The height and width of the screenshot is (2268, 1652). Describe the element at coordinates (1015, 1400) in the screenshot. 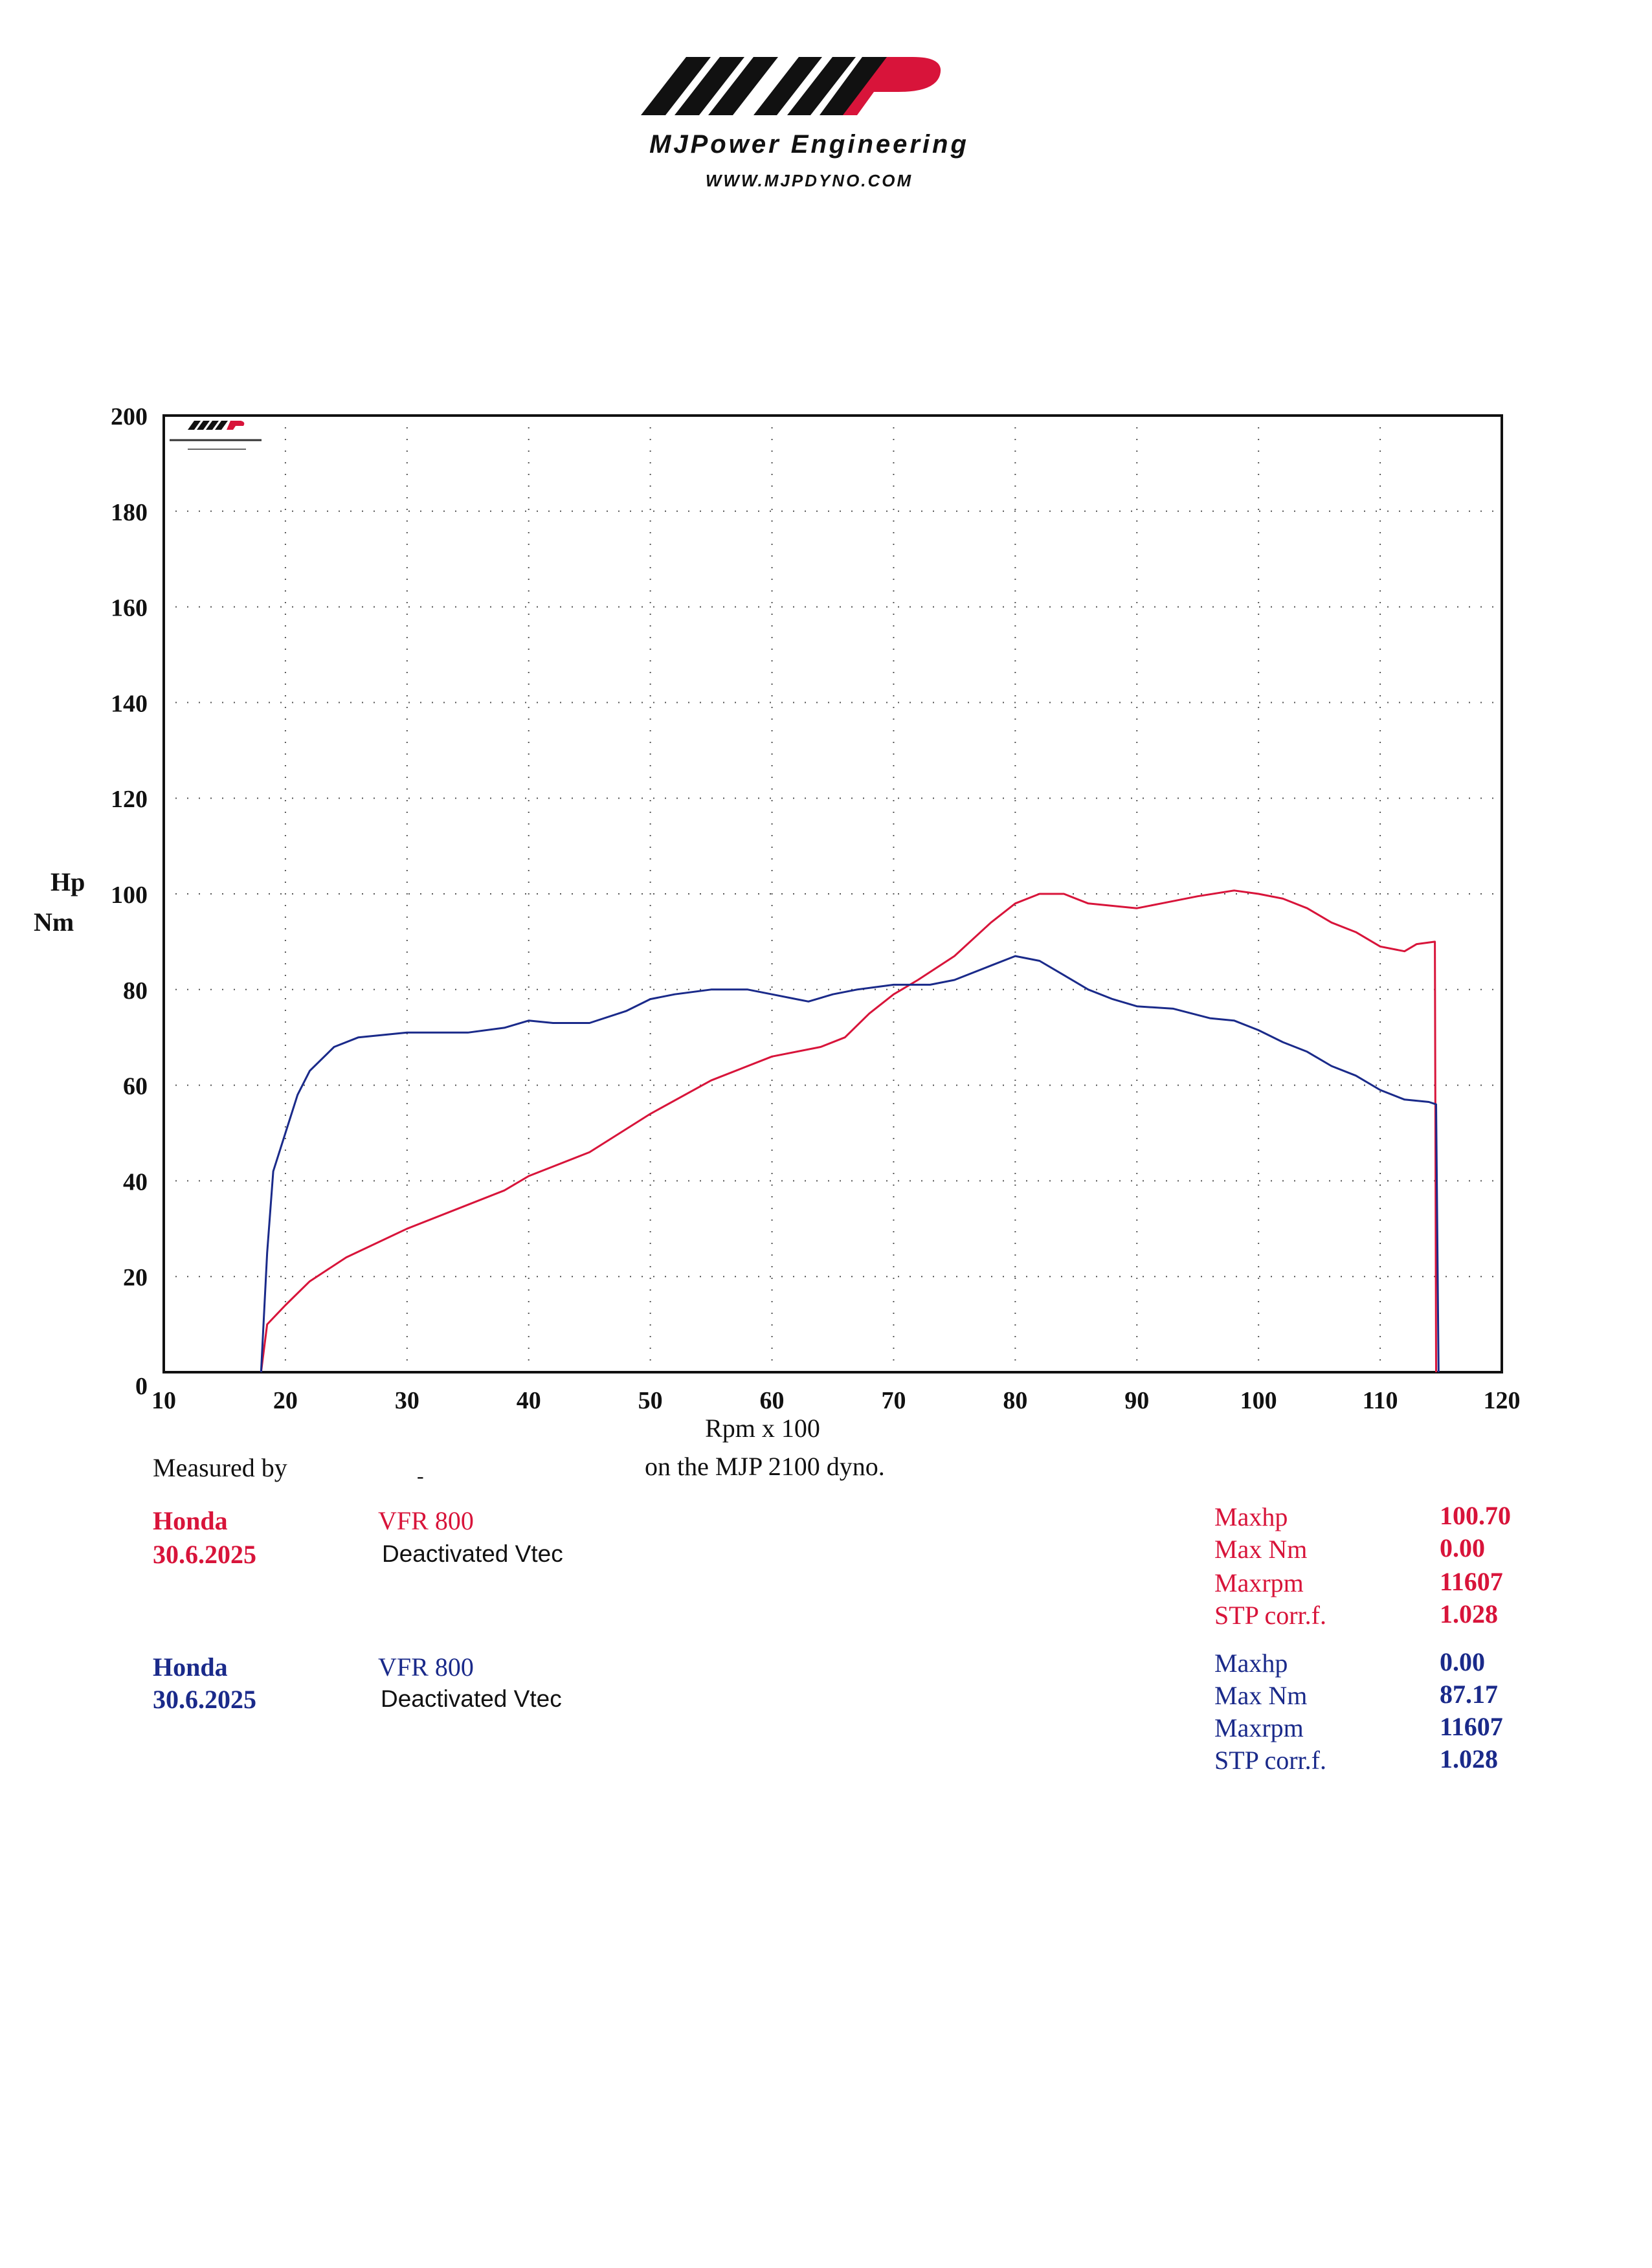

I see `x-tick-label: 80` at that location.